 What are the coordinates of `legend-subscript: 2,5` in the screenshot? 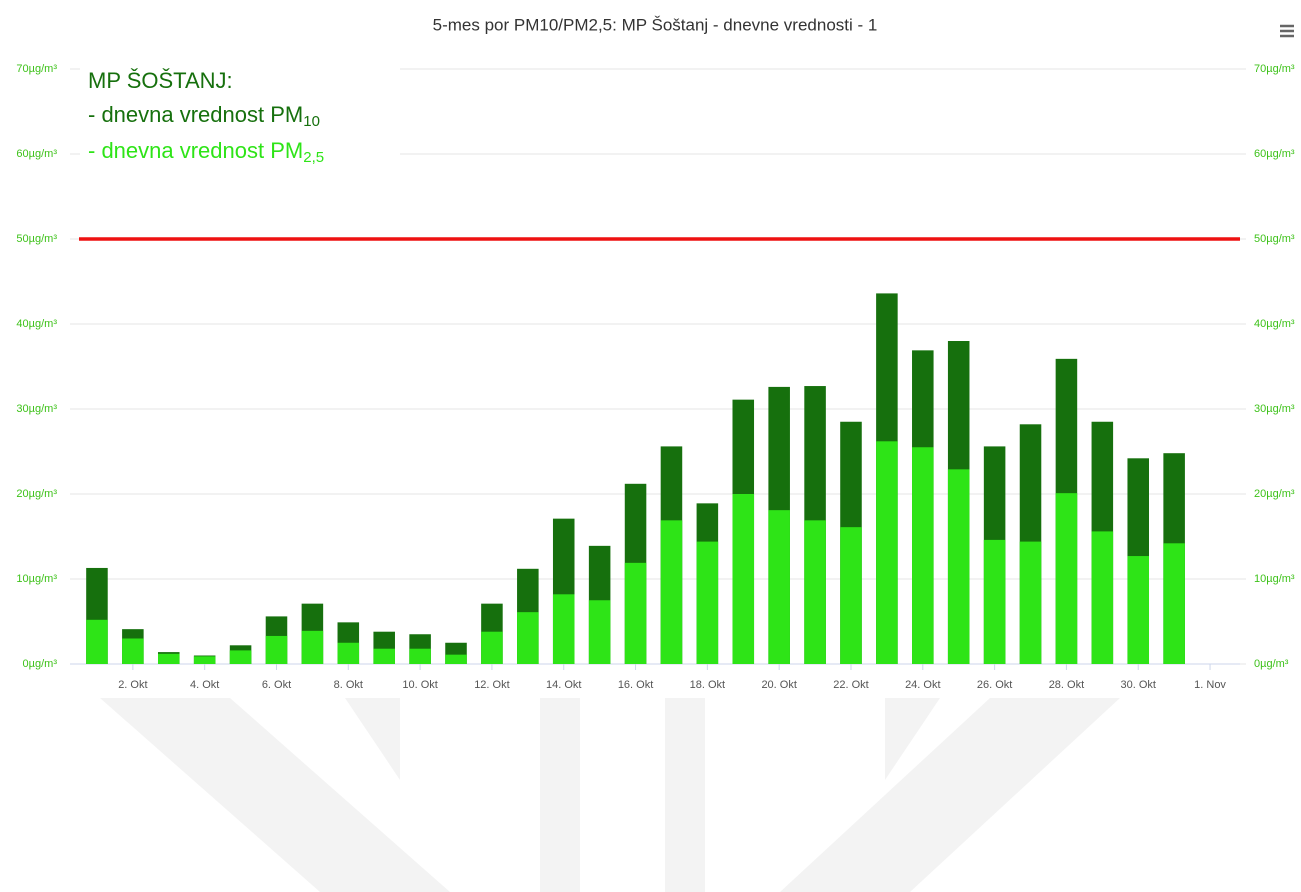 It's located at (313, 157).